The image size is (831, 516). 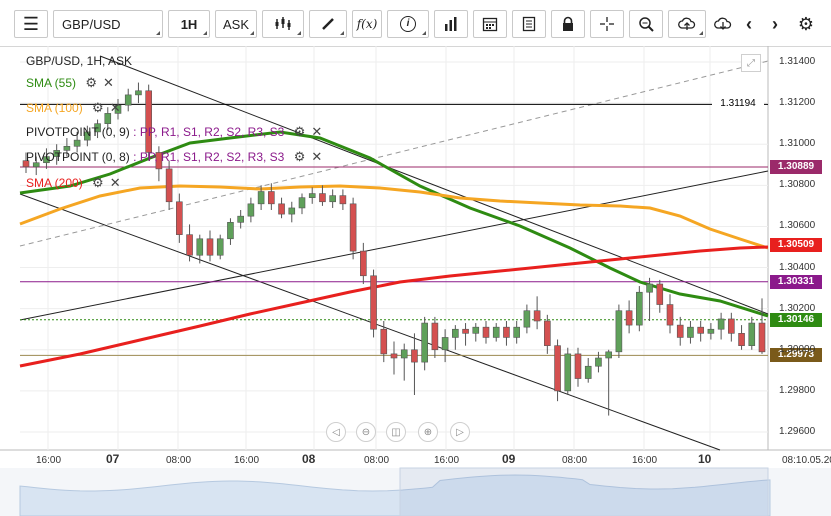 What do you see at coordinates (806, 460) in the screenshot?
I see `x-tick-label: 08:10.05.2019` at bounding box center [806, 460].